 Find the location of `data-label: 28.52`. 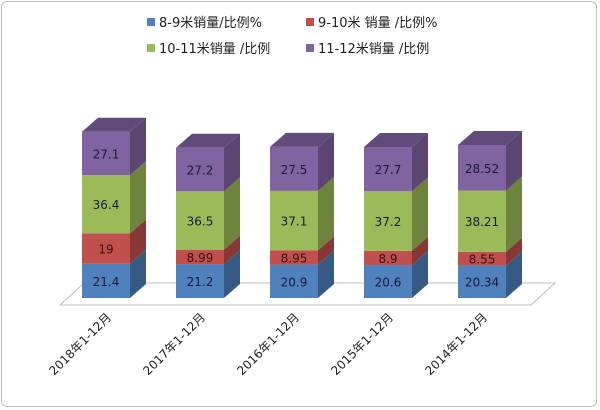

data-label: 28.52 is located at coordinates (482, 169).